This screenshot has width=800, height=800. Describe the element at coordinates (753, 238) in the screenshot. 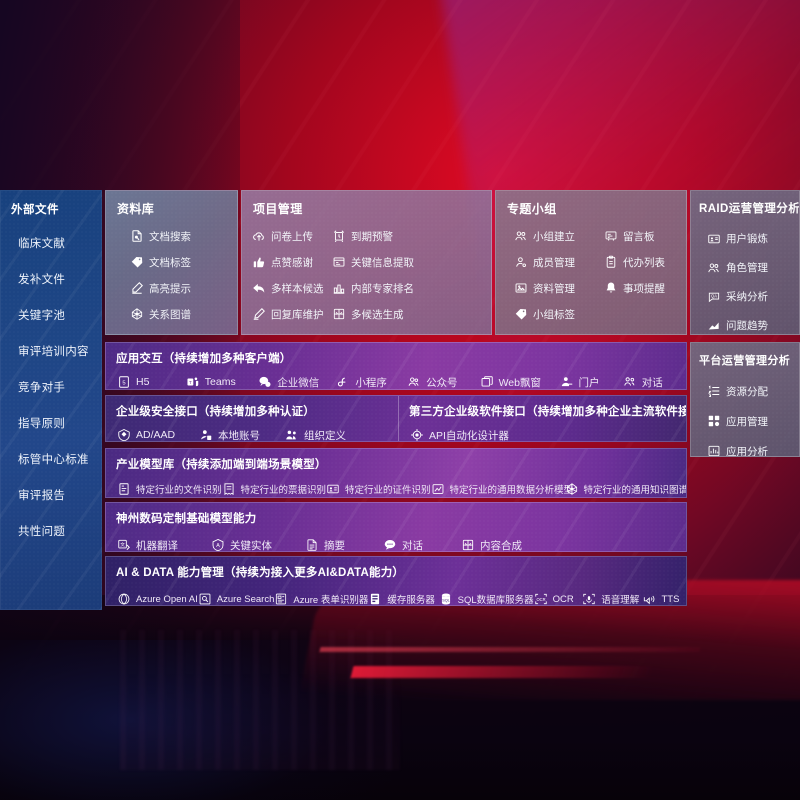

I see `item-user-profile: 用户锻炼` at that location.